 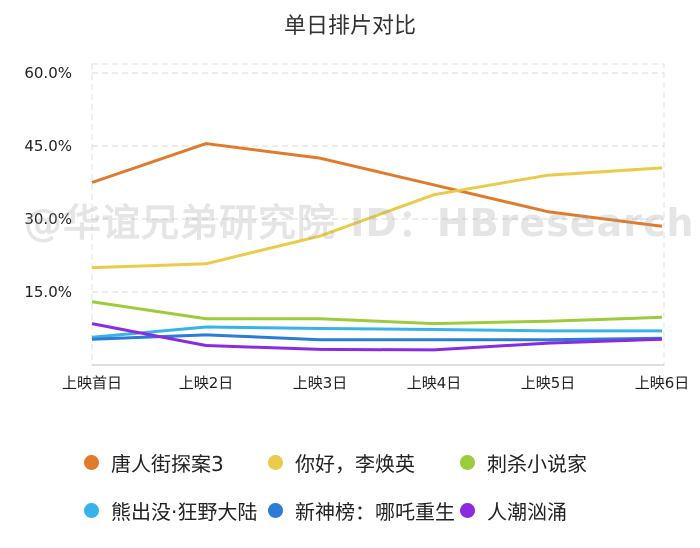 What do you see at coordinates (167, 464) in the screenshot?
I see `legend-label: 唐人街探案3` at bounding box center [167, 464].